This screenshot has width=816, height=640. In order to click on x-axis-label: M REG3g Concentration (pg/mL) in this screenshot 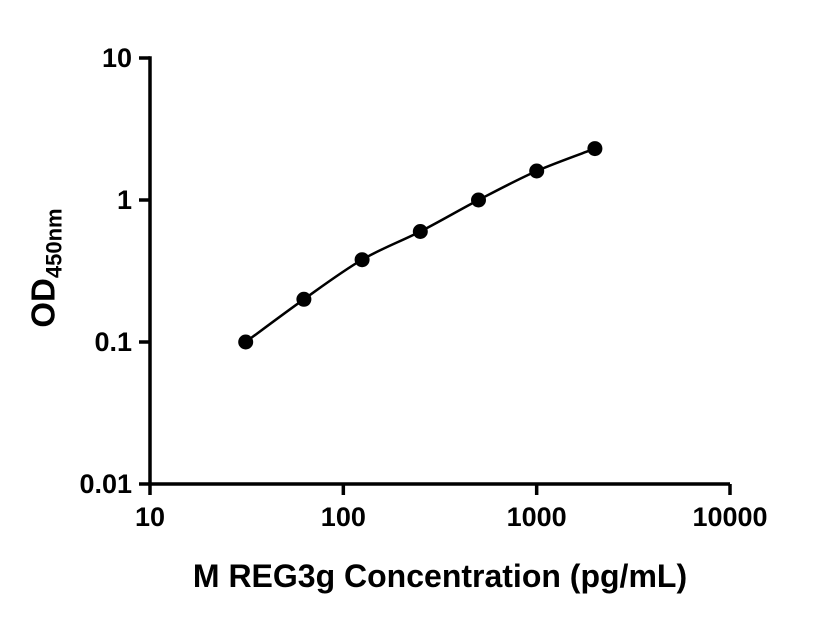, I will do `click(440, 576)`.